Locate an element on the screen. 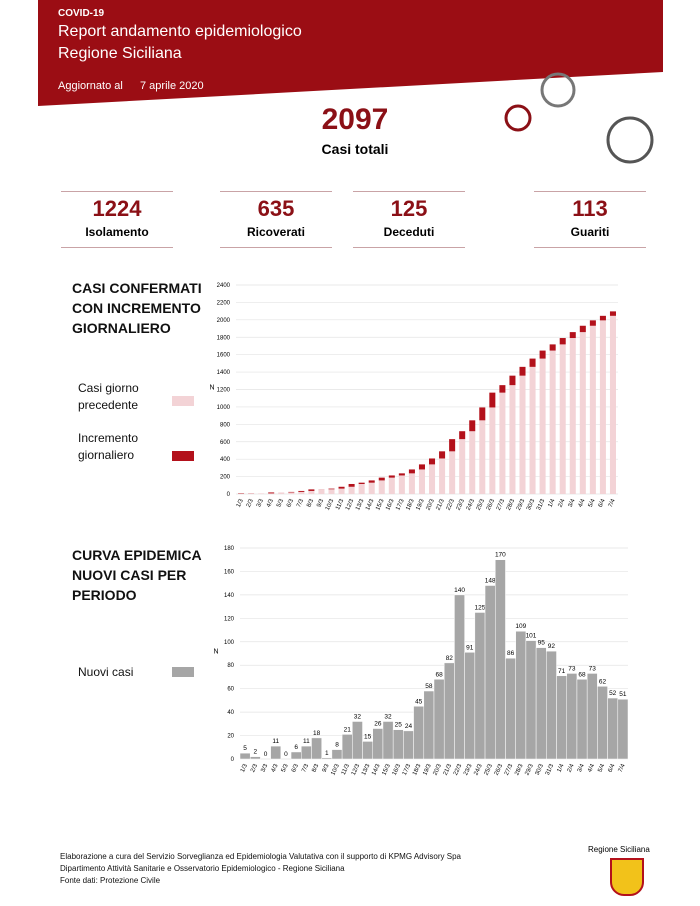  x-tick-label: 6/4 is located at coordinates (602, 503).